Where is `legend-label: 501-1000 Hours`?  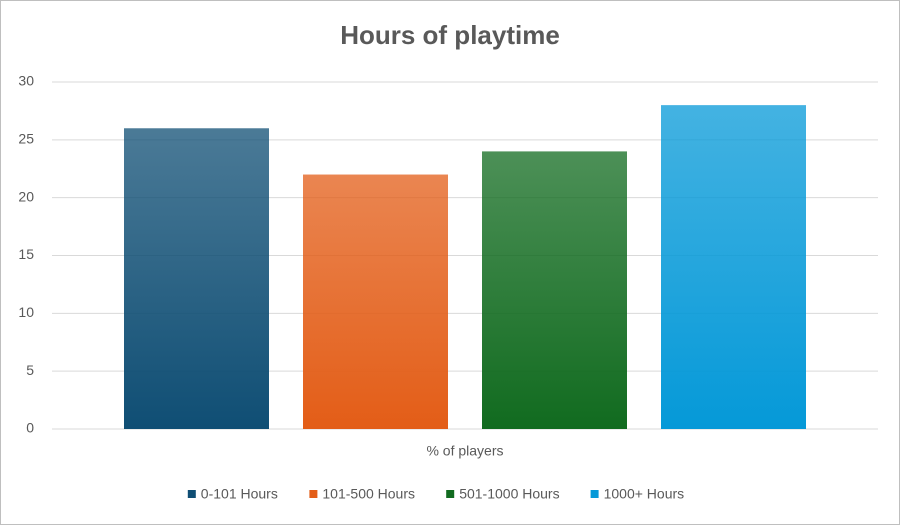 legend-label: 501-1000 Hours is located at coordinates (509, 494).